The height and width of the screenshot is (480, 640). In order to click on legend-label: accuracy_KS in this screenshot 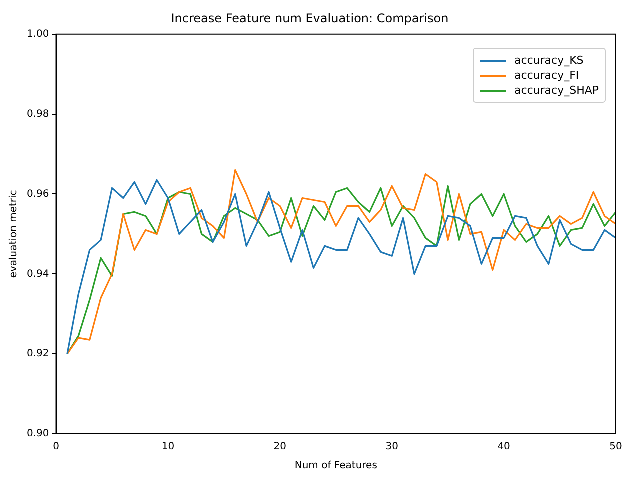, I will do `click(549, 60)`.